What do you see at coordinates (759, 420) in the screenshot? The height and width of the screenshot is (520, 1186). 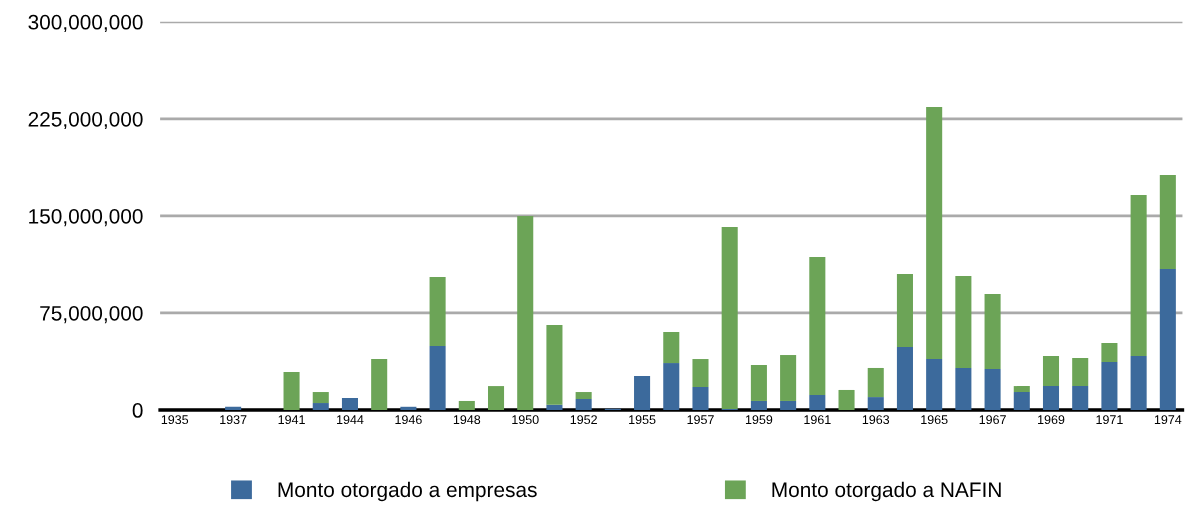 I see `x-tick-label: 1959` at bounding box center [759, 420].